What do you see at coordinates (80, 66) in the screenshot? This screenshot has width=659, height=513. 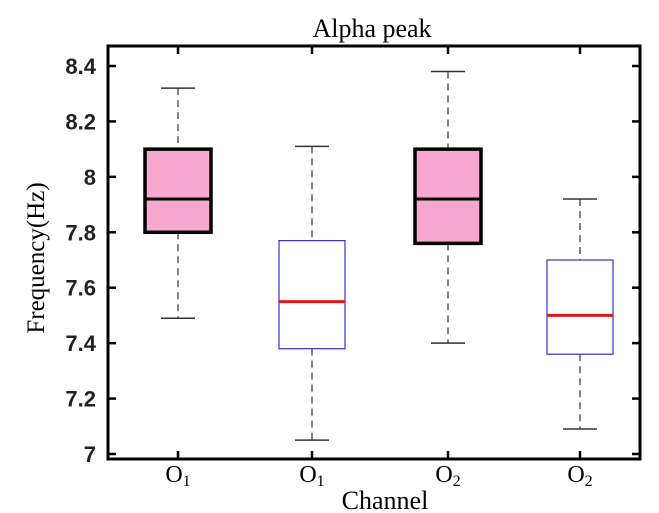 I see `y-tick-label: 8.4` at bounding box center [80, 66].